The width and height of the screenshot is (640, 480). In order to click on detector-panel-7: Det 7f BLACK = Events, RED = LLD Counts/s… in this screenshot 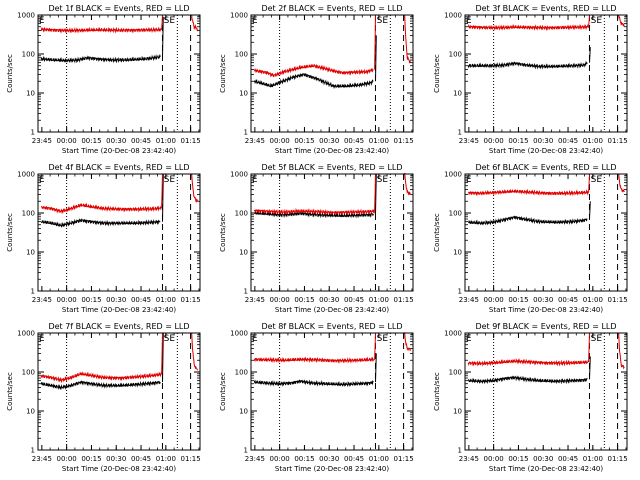, I will do `click(103, 397)`.